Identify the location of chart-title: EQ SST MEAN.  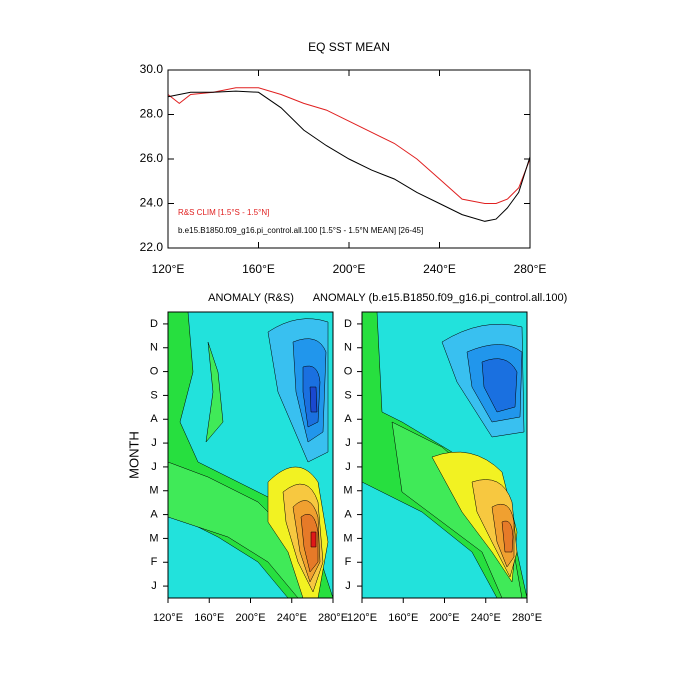
(349, 47).